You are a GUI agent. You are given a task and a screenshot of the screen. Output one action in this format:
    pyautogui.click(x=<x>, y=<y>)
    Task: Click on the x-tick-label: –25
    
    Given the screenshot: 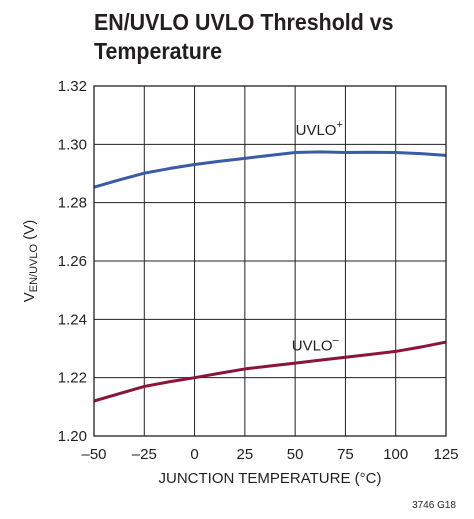 What is the action you would take?
    pyautogui.click(x=144, y=454)
    